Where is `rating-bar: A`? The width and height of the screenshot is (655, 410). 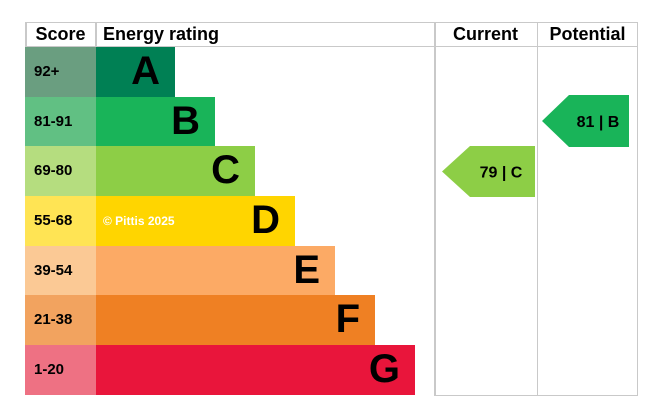
rating-bar: A is located at coordinates (135, 72).